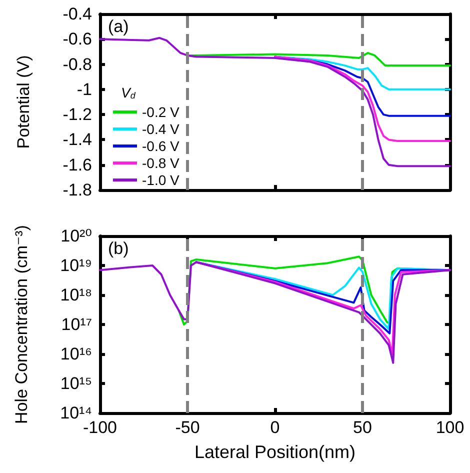 The height and width of the screenshot is (473, 470). Describe the element at coordinates (76, 236) in the screenshot. I see `y-tick-label: 10²⁰` at that location.